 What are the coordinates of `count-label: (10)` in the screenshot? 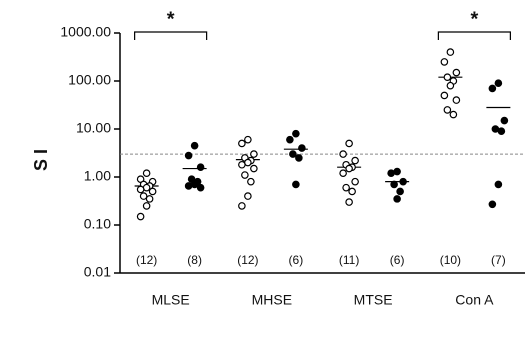 It's located at (450, 260).